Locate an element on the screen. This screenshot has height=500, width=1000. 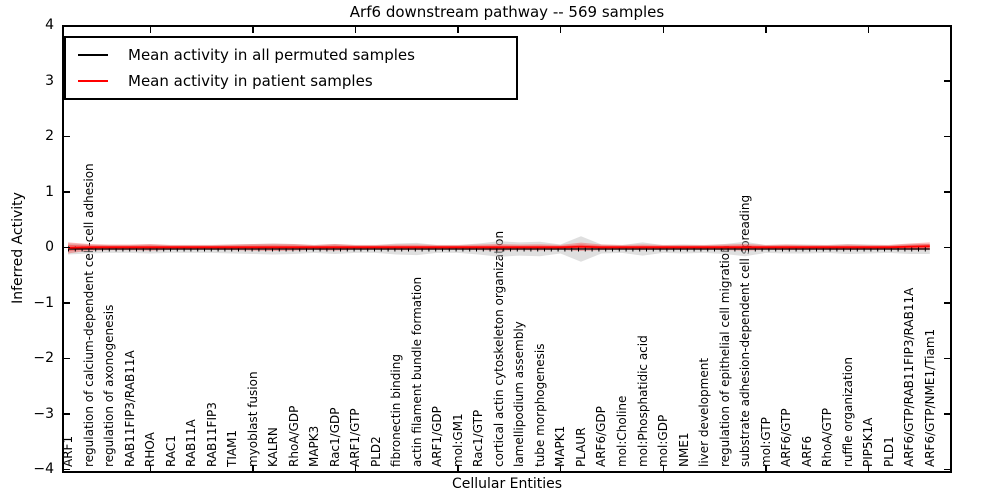
chart-title: Arf6 downstream pathway -- 569 samples is located at coordinates (507, 12).